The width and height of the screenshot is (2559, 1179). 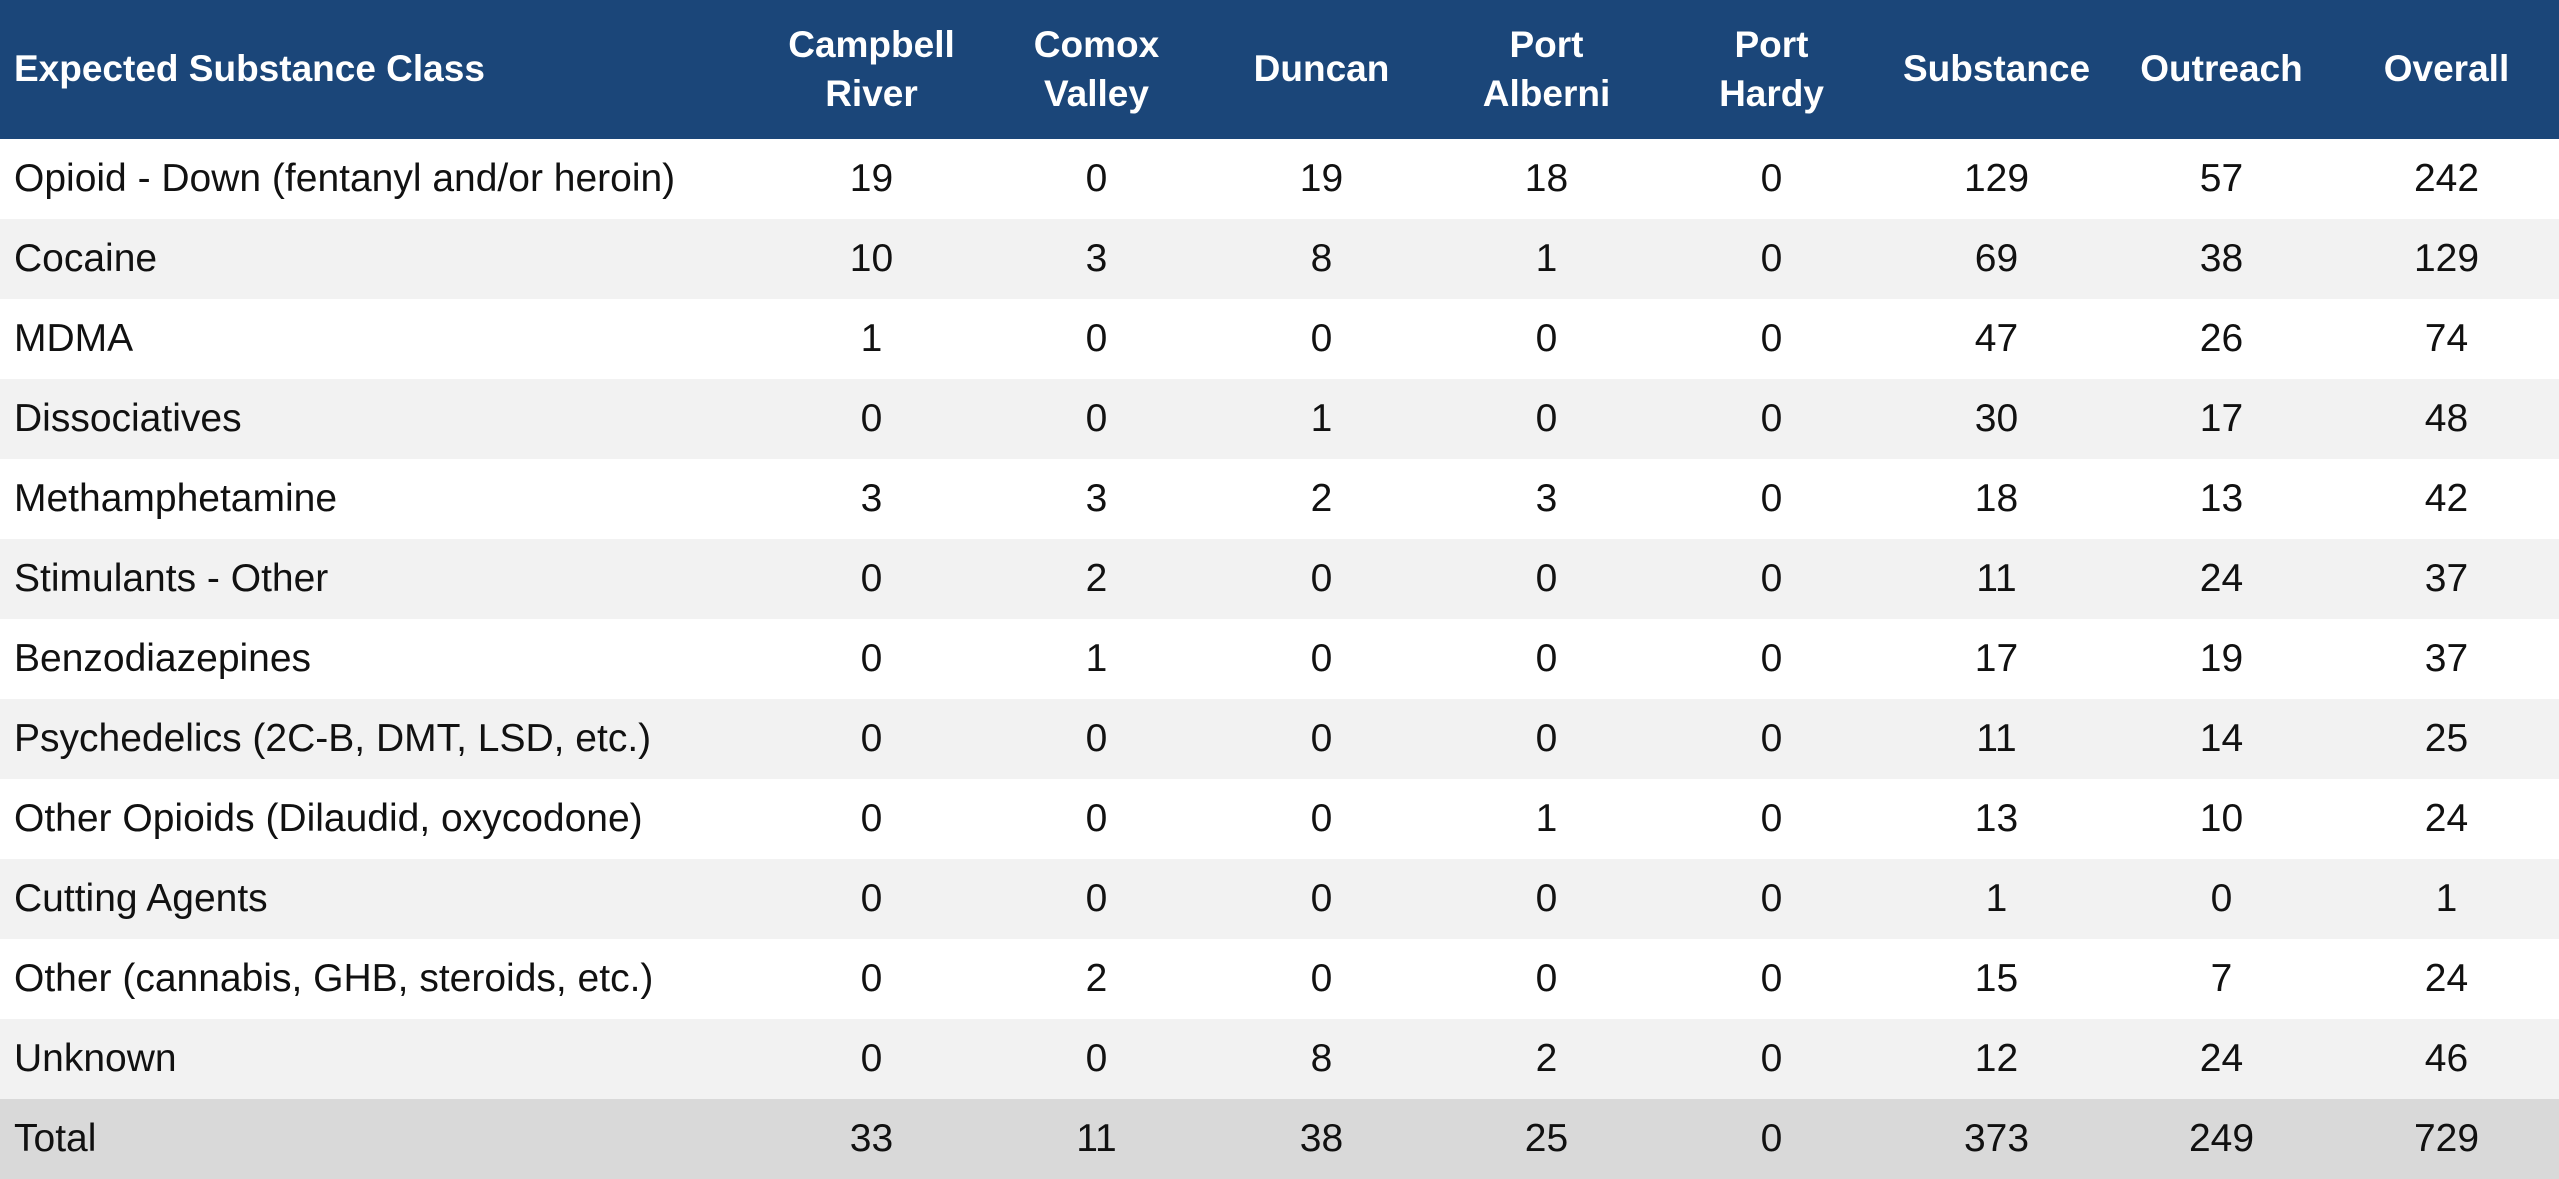 I want to click on cell: 129, so click(x=1996, y=179).